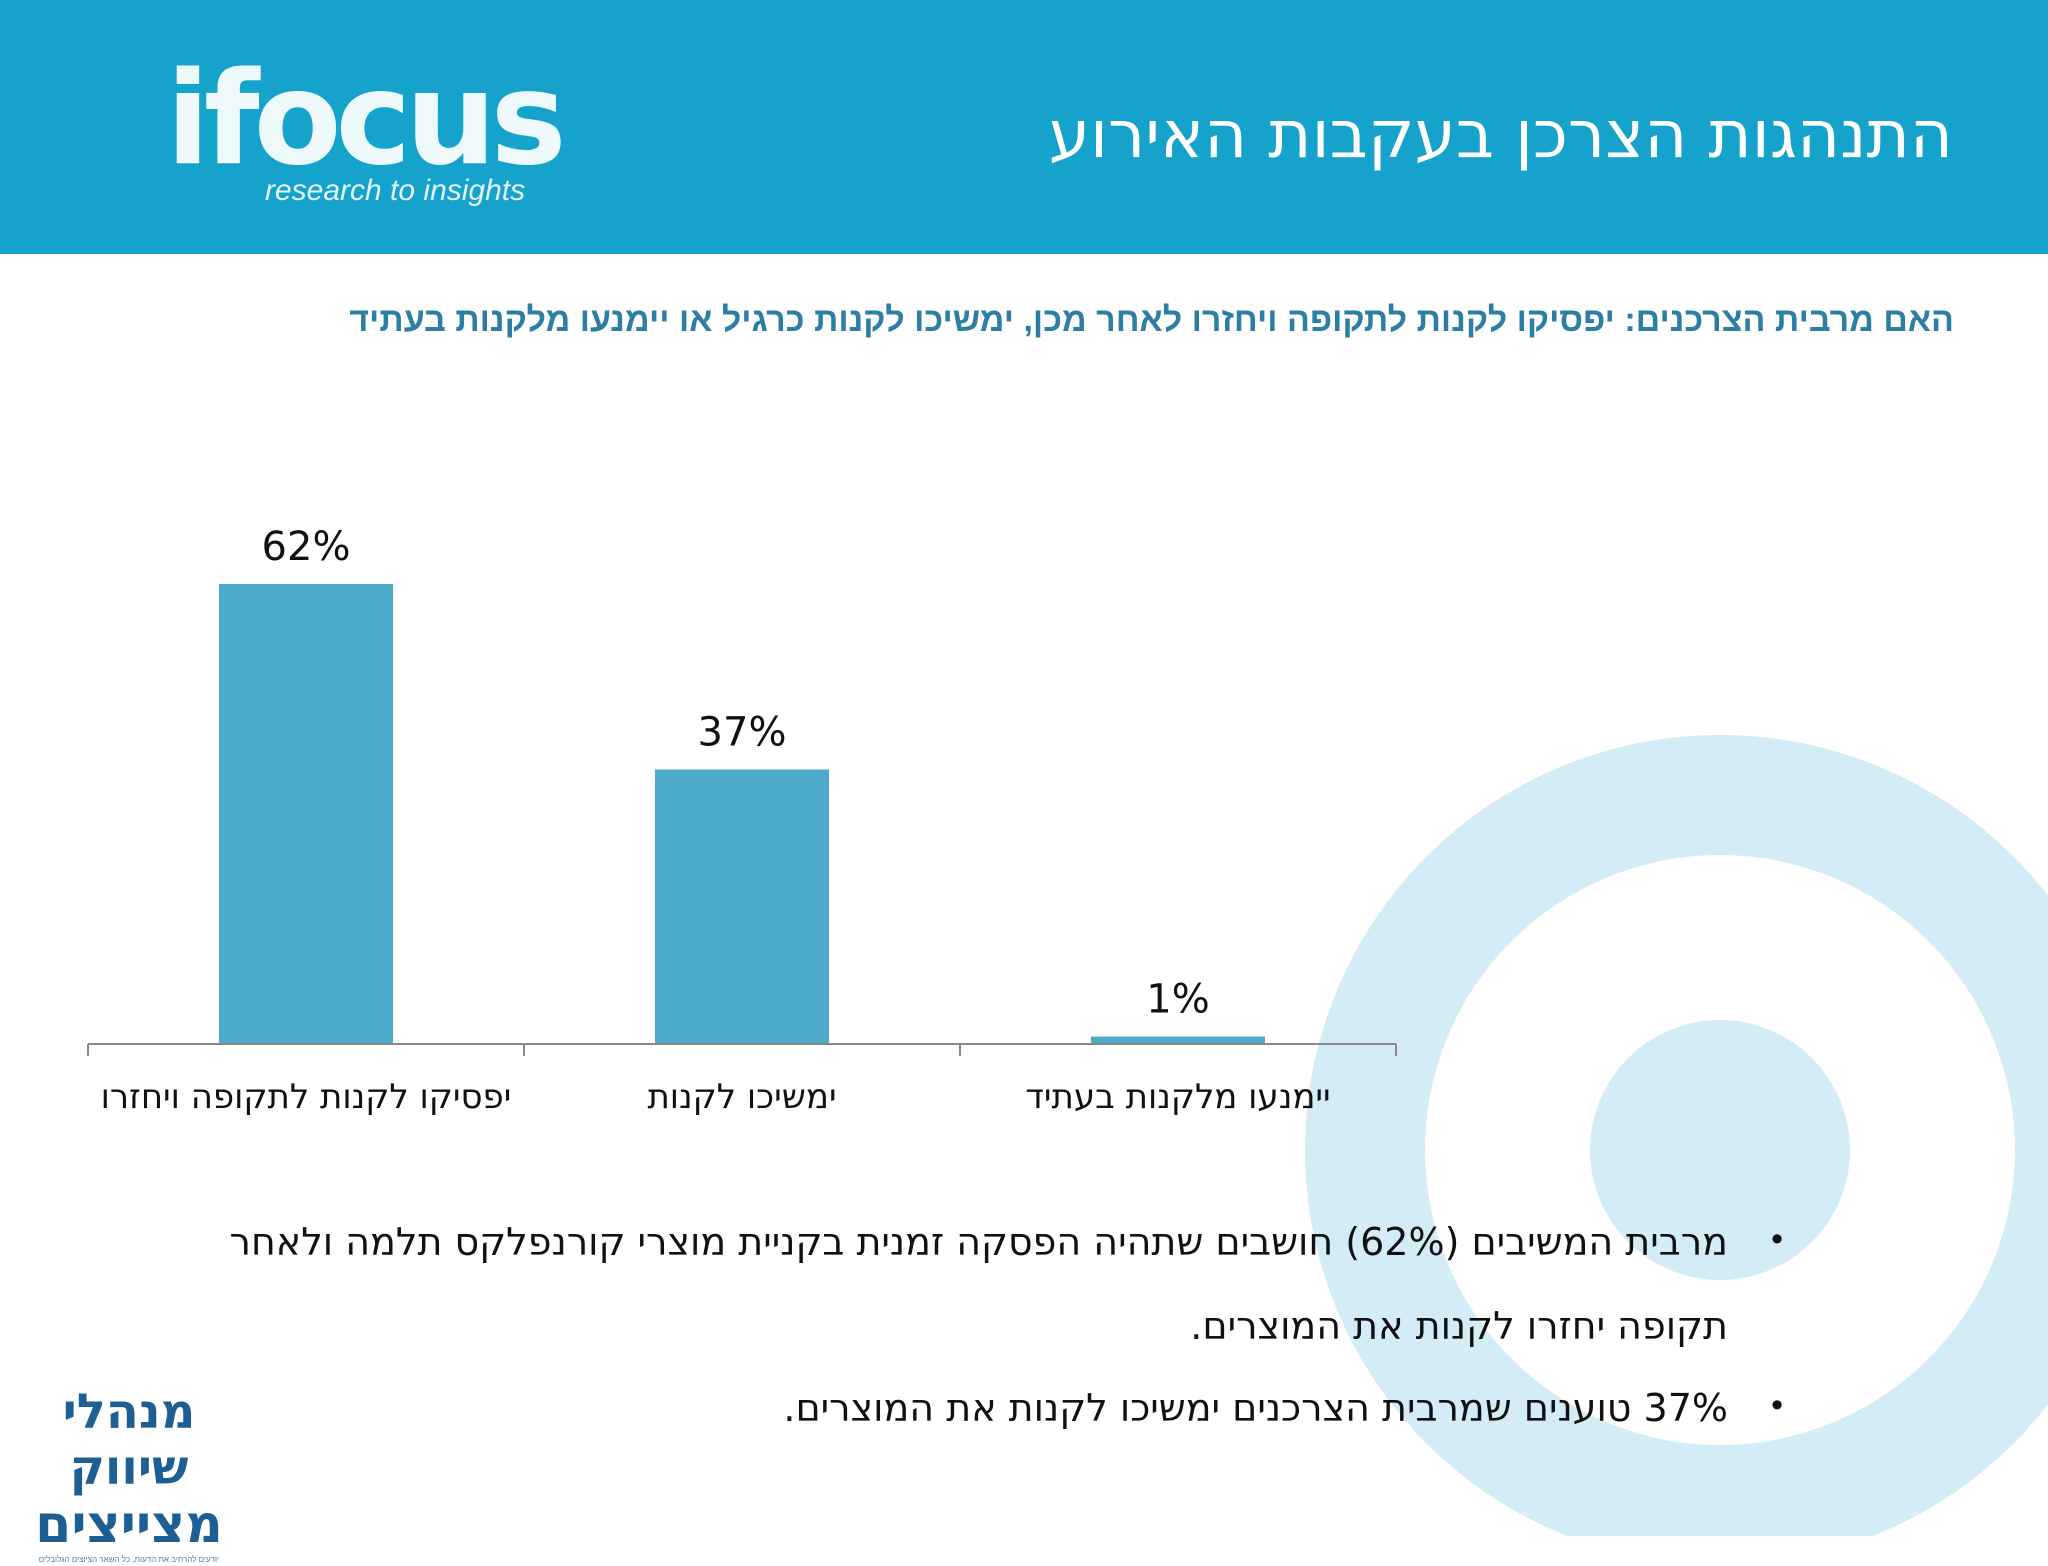 The height and width of the screenshot is (1566, 2048). Describe the element at coordinates (395, 190) in the screenshot. I see `logo-tagline: research to insights` at that location.